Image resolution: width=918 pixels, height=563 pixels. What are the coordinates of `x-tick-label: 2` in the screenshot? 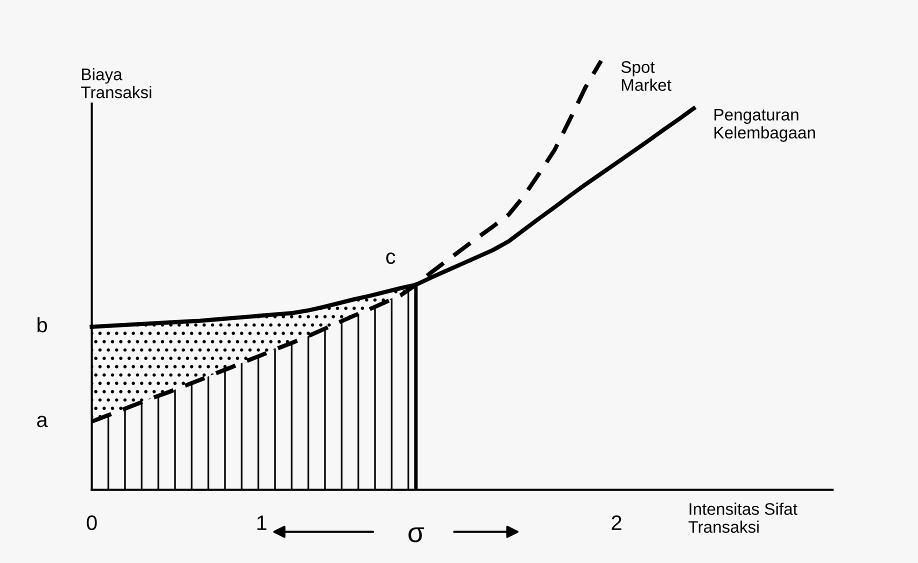 It's located at (617, 522).